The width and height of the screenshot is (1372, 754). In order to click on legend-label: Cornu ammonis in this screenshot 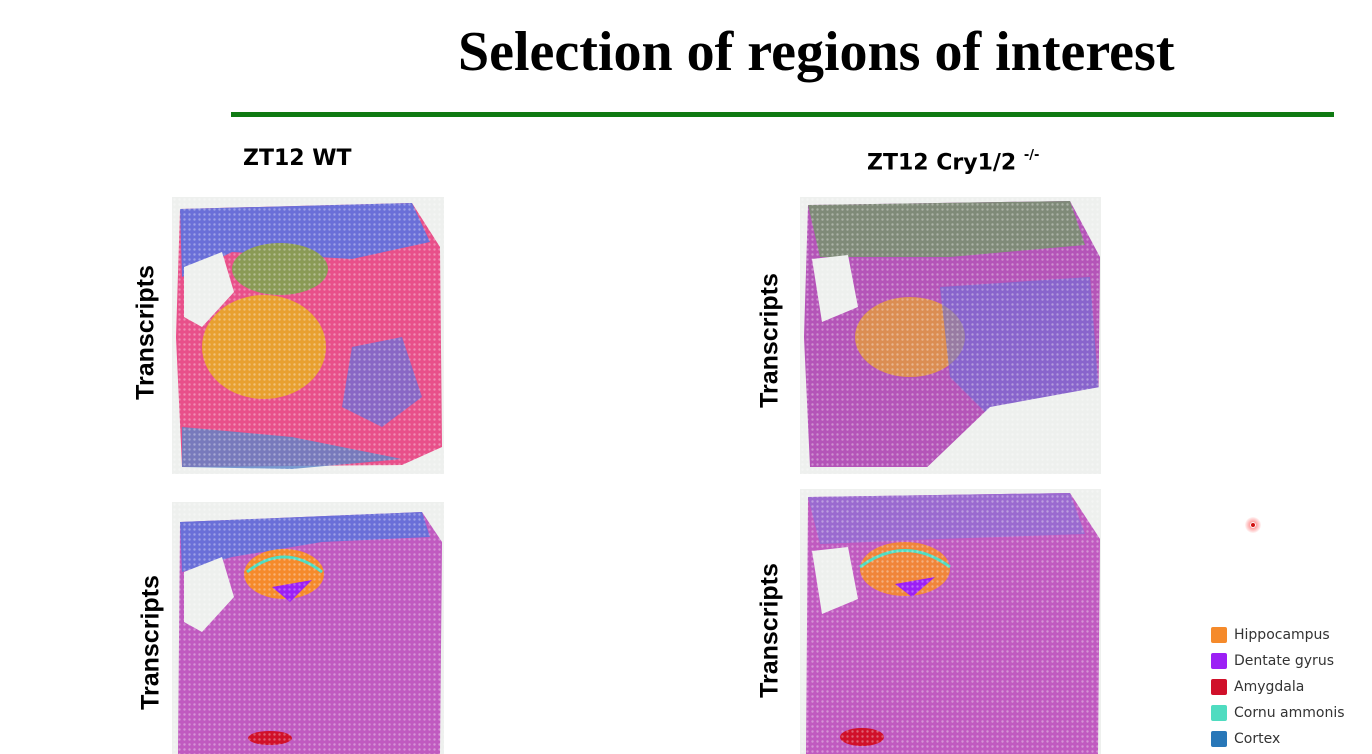, I will do `click(1289, 713)`.